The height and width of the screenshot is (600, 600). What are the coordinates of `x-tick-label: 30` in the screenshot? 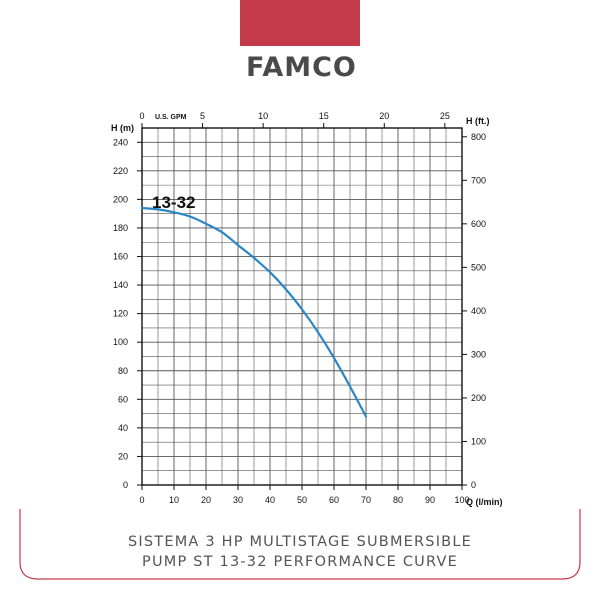 It's located at (238, 500).